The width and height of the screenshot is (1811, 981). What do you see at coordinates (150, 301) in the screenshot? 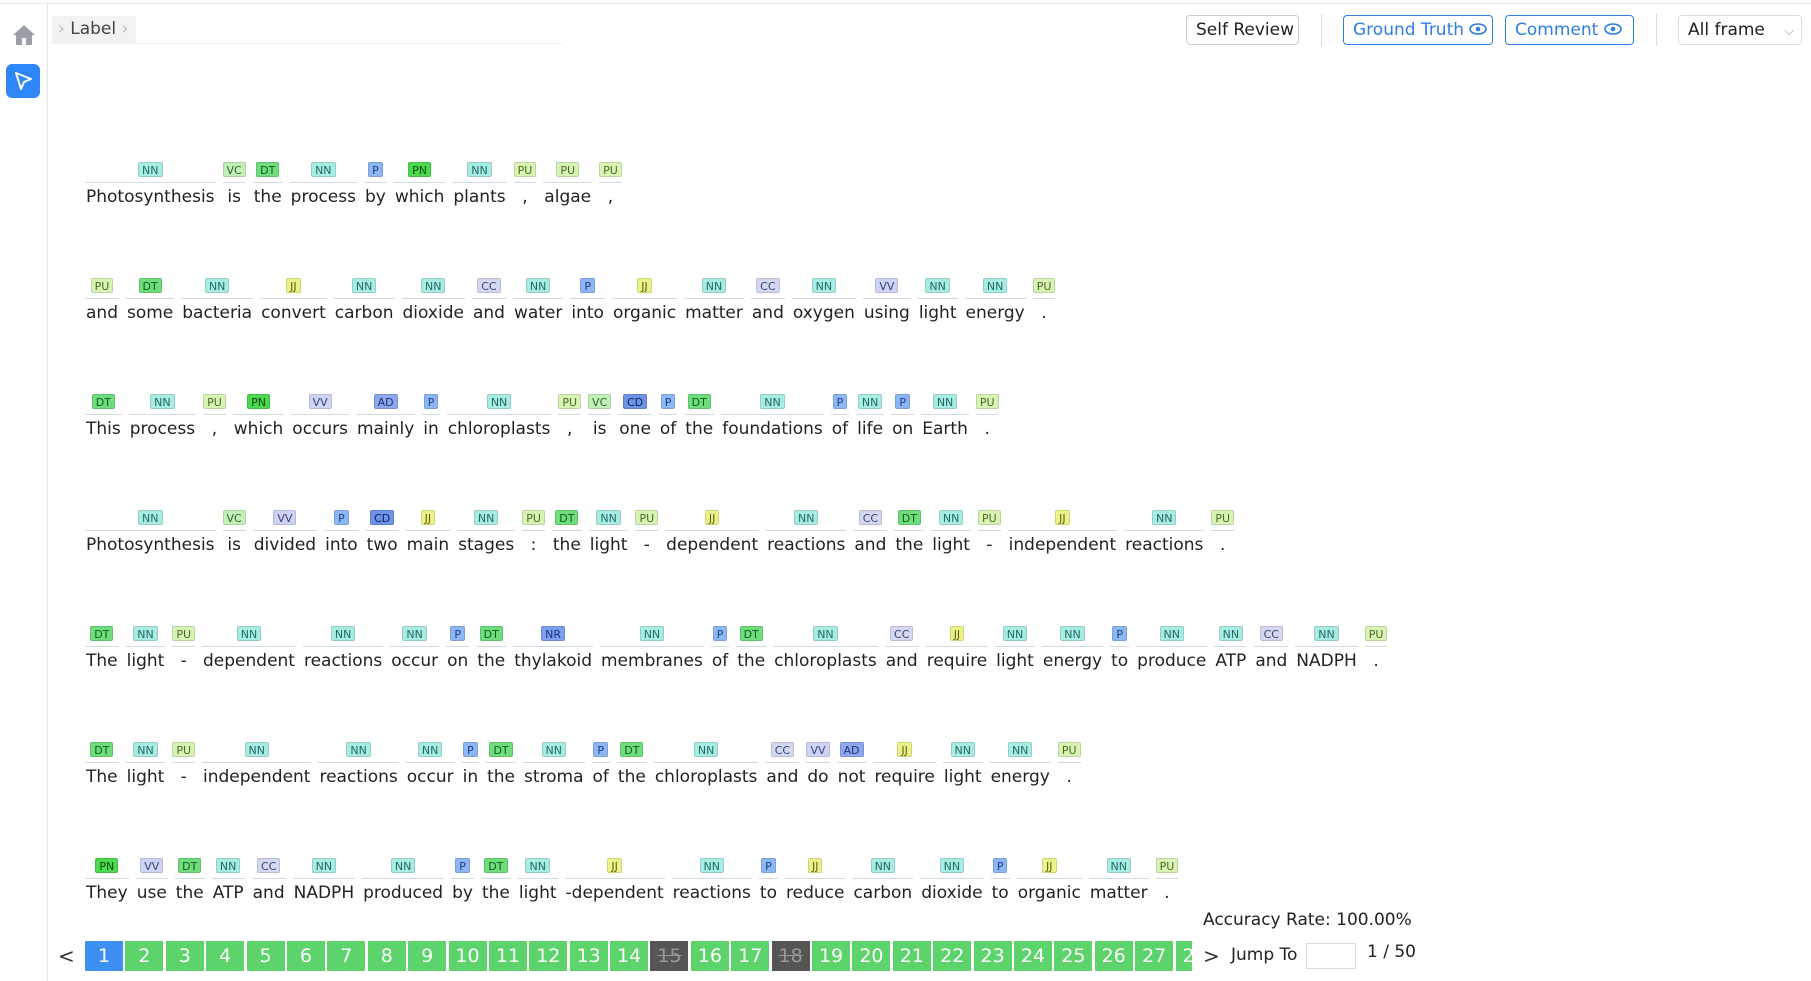
I see `token: DT some` at bounding box center [150, 301].